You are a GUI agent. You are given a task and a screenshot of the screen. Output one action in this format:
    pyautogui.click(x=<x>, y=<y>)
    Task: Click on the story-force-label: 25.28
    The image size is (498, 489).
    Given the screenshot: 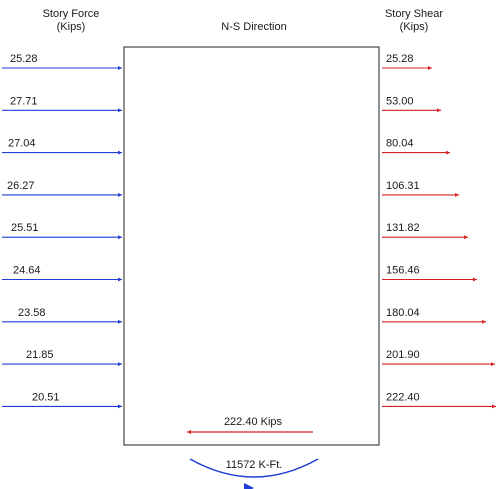 What is the action you would take?
    pyautogui.click(x=24, y=59)
    